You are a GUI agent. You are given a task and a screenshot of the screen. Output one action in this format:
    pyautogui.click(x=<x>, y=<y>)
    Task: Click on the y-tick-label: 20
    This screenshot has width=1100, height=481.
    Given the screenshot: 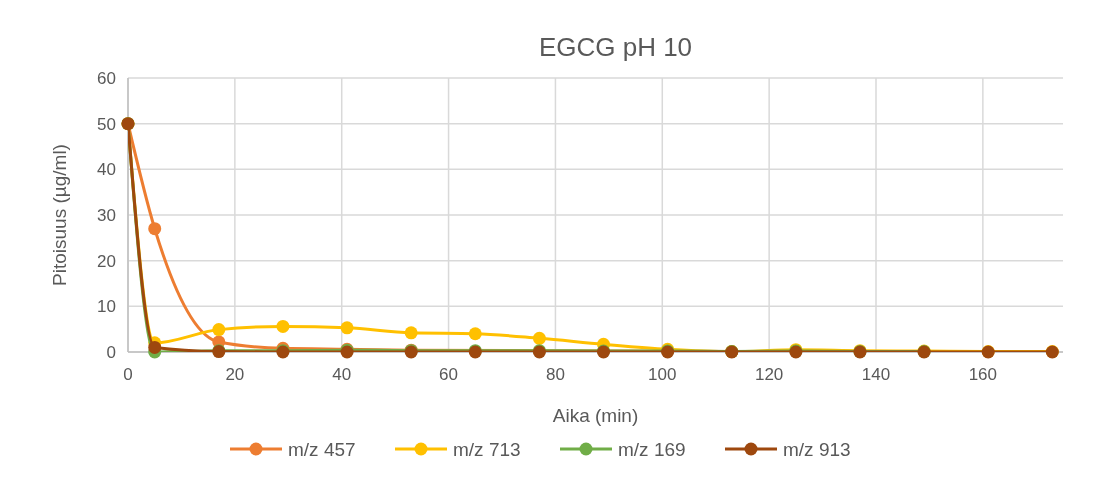 What is the action you would take?
    pyautogui.click(x=106, y=261)
    